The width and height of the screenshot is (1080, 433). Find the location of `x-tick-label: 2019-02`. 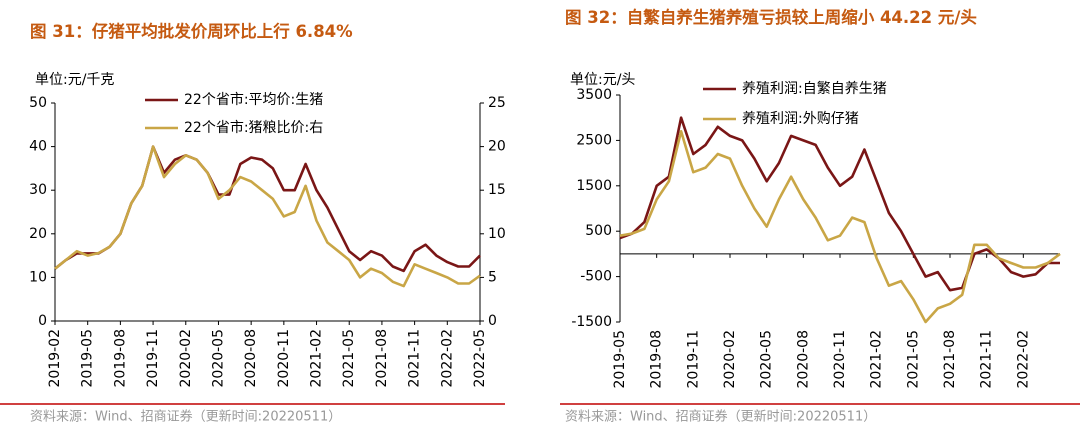

x-tick-label: 2019-02 is located at coordinates (55, 358).